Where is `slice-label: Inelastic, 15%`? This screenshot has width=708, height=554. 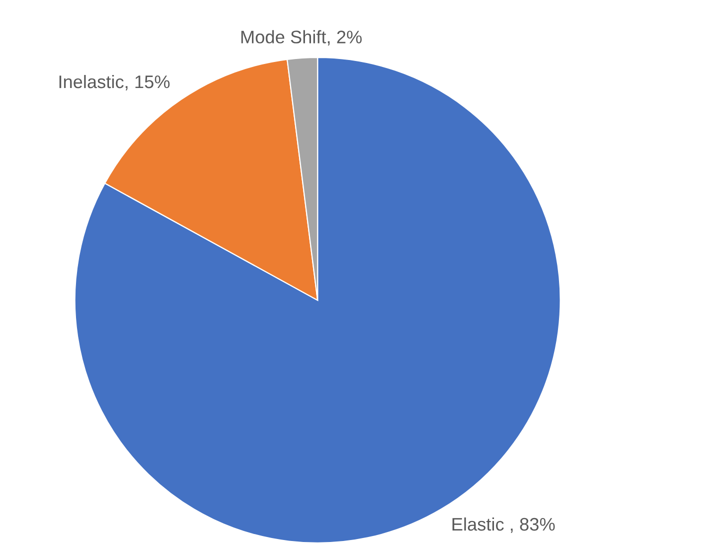
slice-label: Inelastic, 15% is located at coordinates (114, 82).